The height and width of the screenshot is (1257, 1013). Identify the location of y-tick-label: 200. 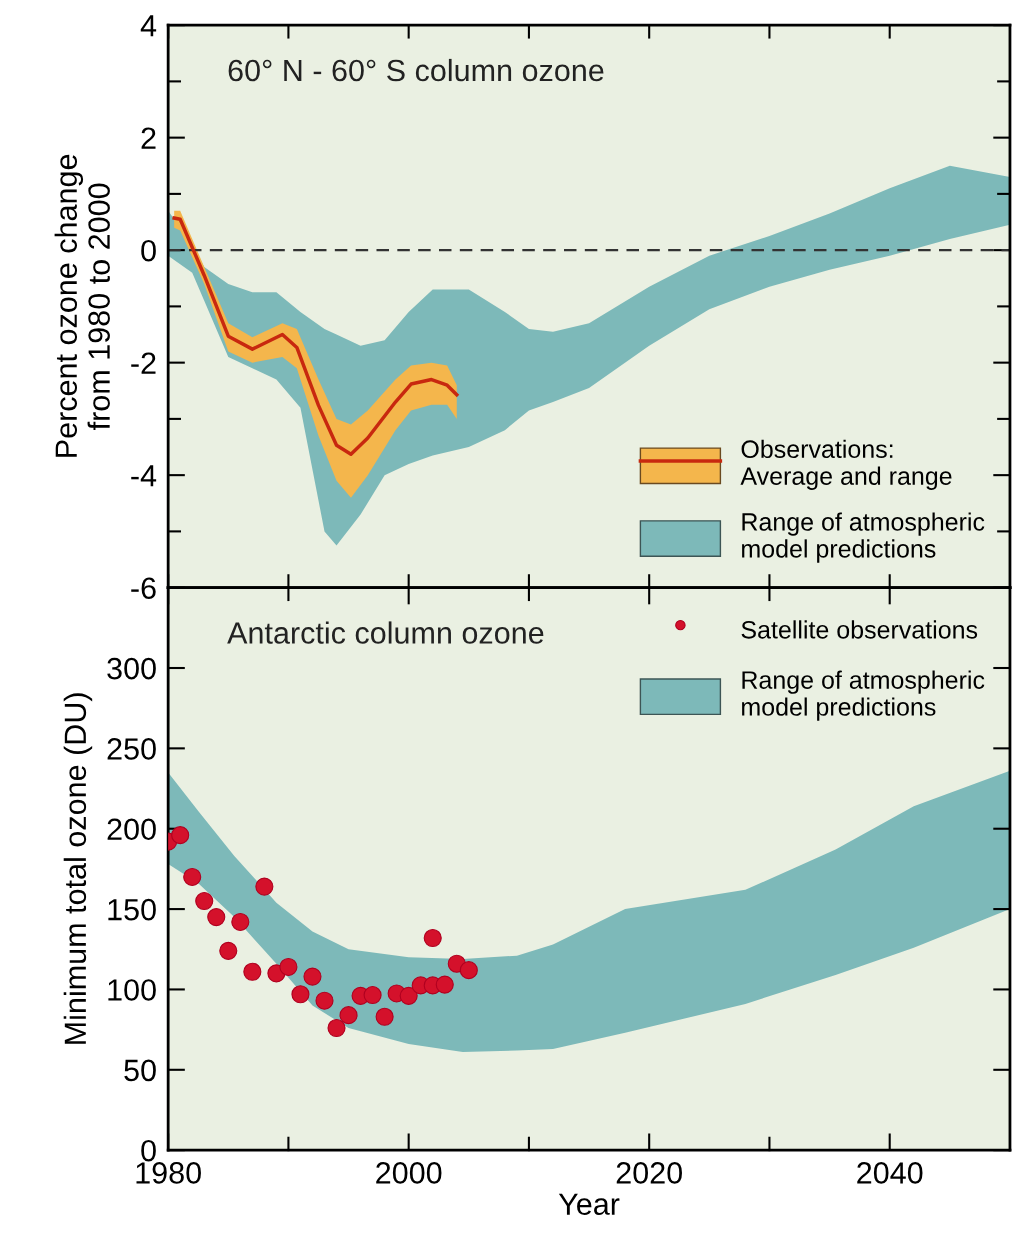
(131, 829).